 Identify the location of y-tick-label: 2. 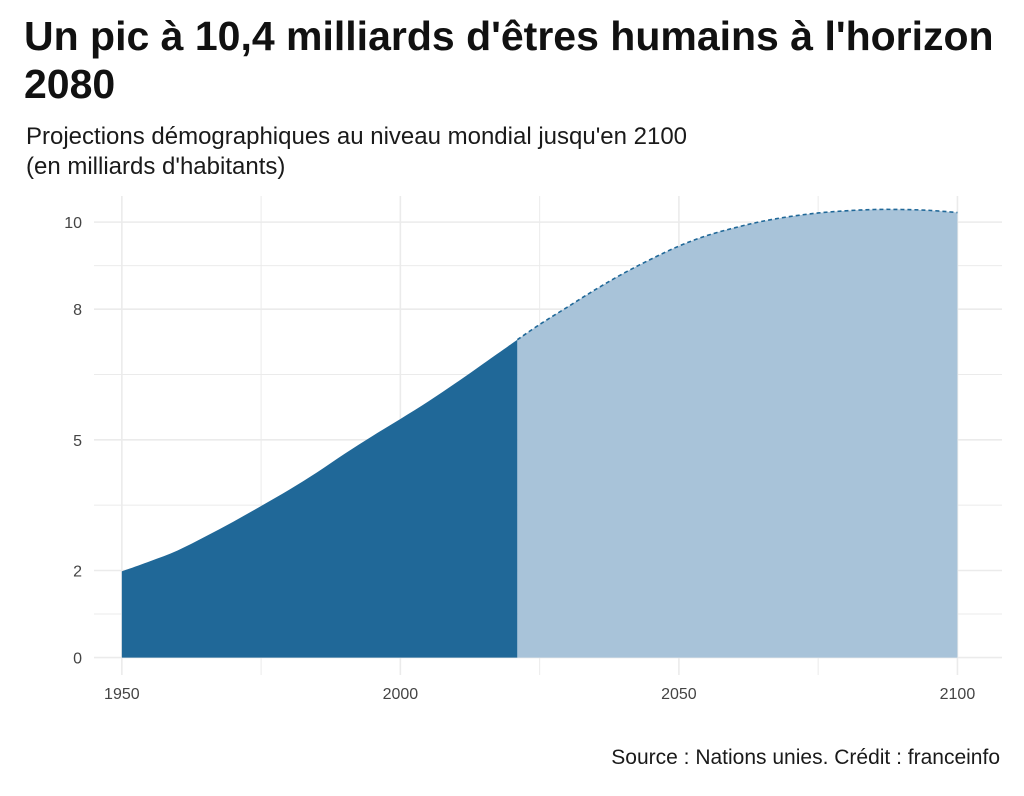
(77, 571).